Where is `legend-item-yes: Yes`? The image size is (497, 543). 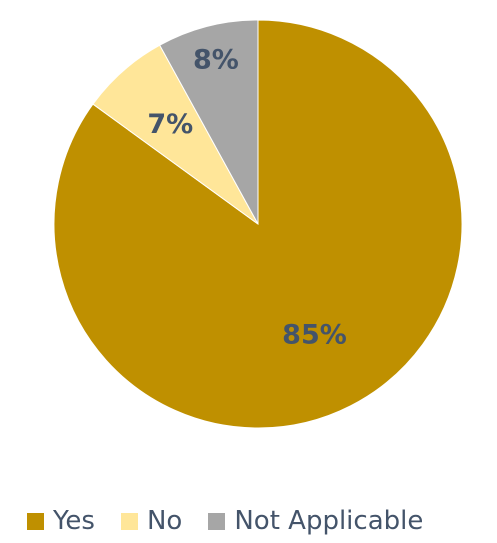 legend-item-yes: Yes is located at coordinates (61, 521).